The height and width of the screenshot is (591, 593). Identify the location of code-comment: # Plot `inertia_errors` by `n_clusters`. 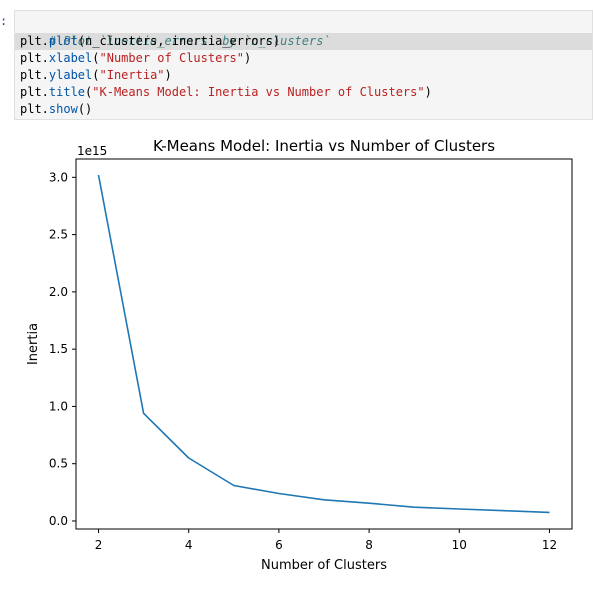
(189, 41).